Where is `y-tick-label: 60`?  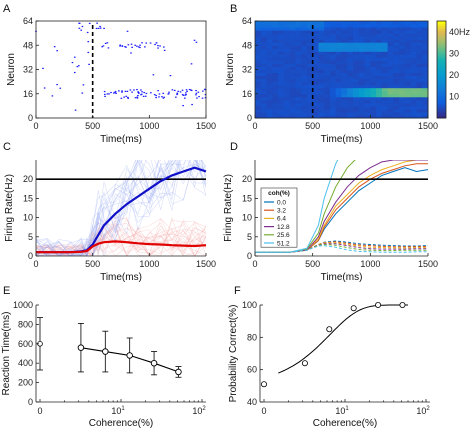
y-tick-label: 60 is located at coordinates (252, 370).